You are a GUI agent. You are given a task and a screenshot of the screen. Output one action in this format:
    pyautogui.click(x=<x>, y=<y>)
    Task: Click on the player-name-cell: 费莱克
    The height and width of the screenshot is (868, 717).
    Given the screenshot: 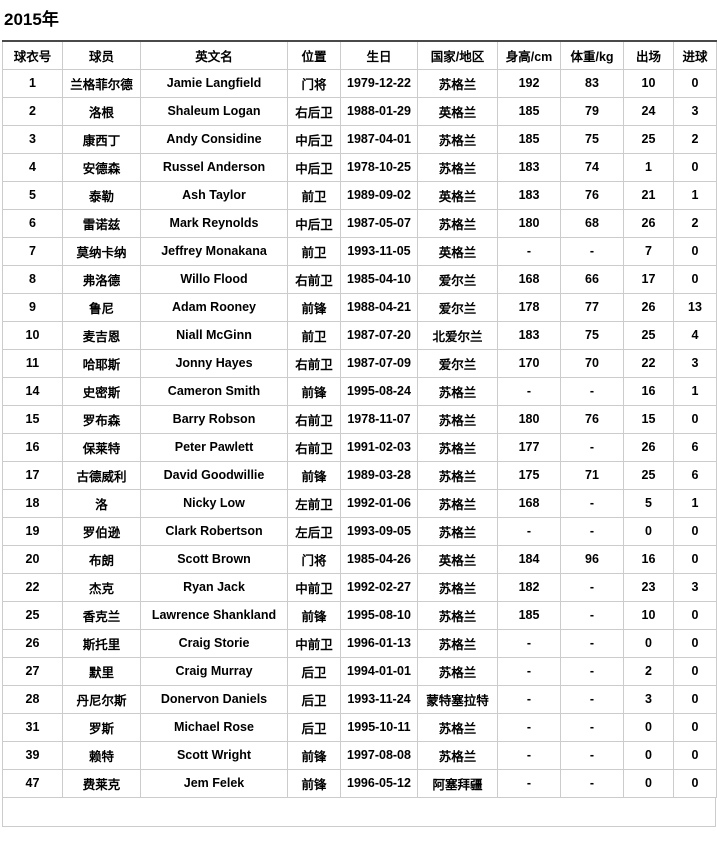 What is the action you would take?
    pyautogui.click(x=101, y=783)
    